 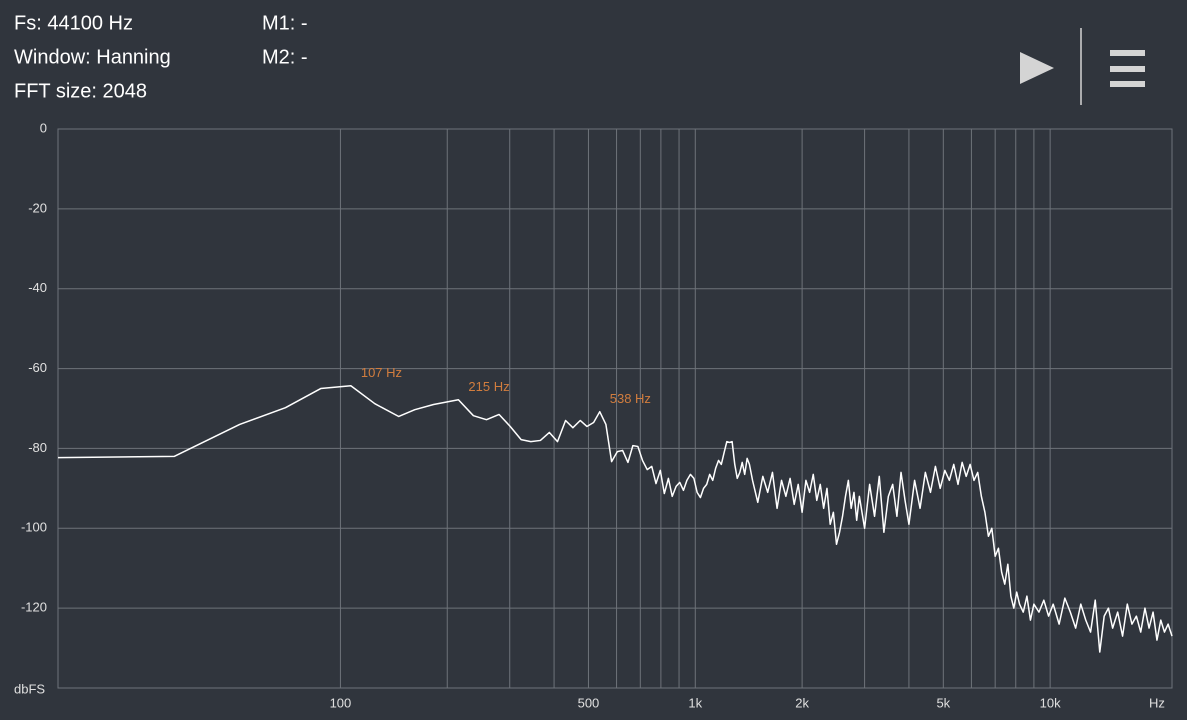 I want to click on play-icon, so click(x=1037, y=68).